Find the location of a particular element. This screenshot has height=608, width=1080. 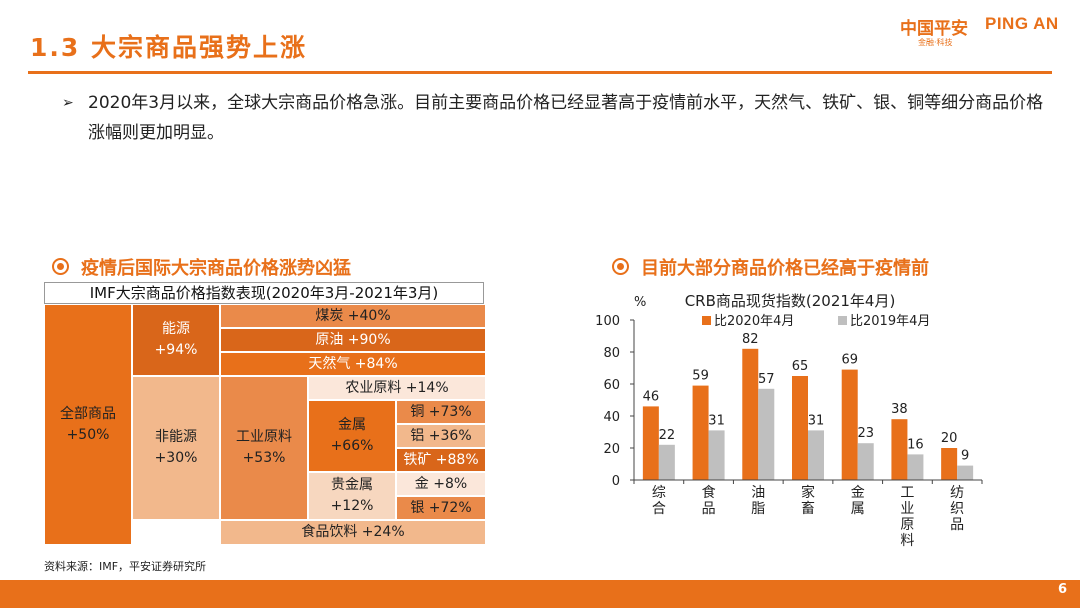

cell-energy-value: +94% is located at coordinates (176, 350).